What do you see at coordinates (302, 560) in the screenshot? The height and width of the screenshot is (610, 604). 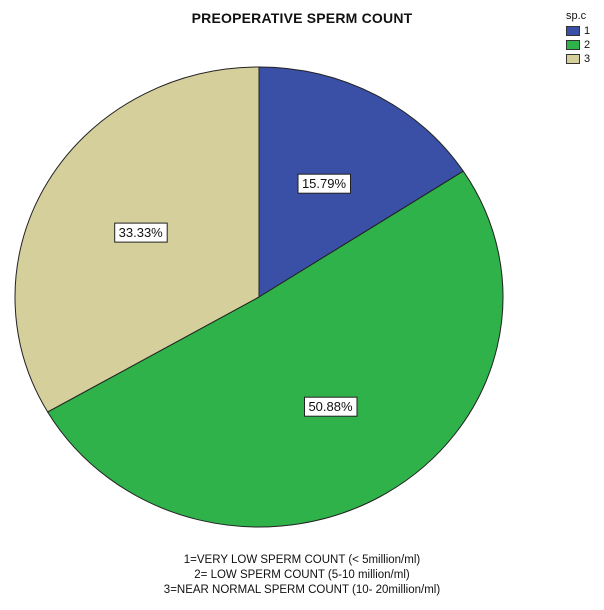 I see `note-1: 1=VERY LOW SPERM COUNT (< 5million/ml)` at bounding box center [302, 560].